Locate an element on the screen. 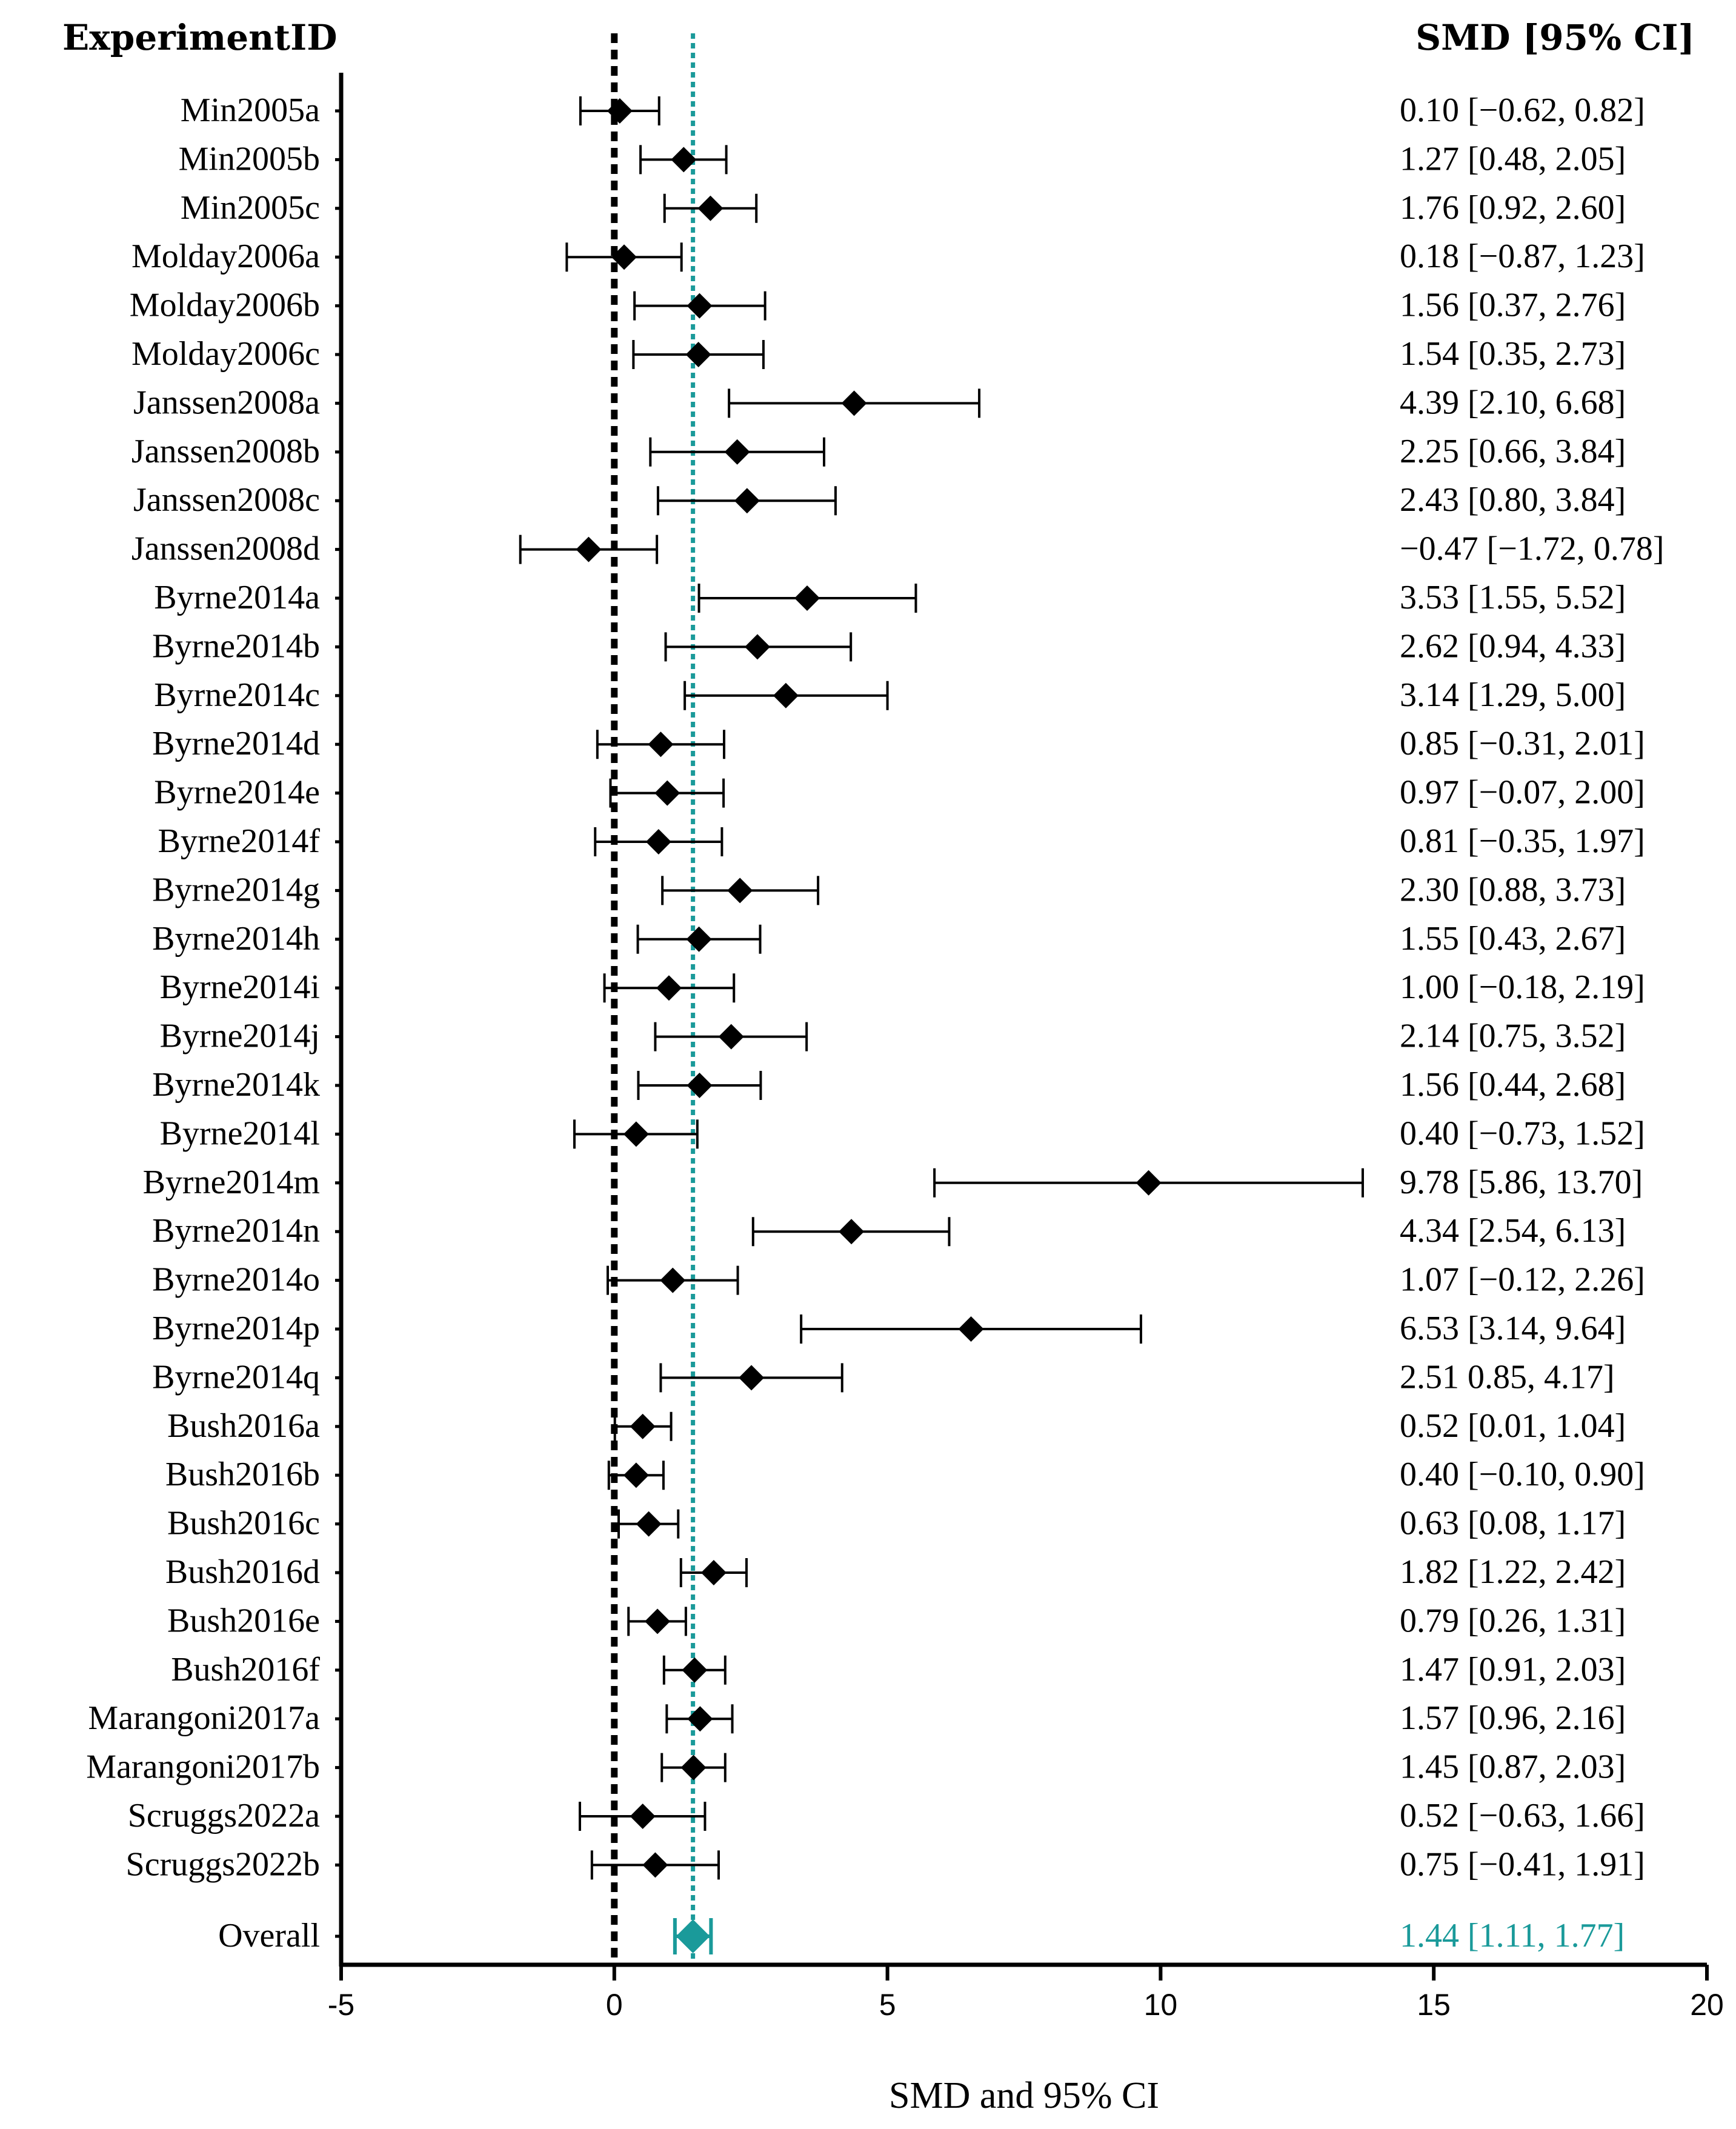  study-row: Scruggs2022b 0.75 [−0.41, 1.91] is located at coordinates (886, 1864).